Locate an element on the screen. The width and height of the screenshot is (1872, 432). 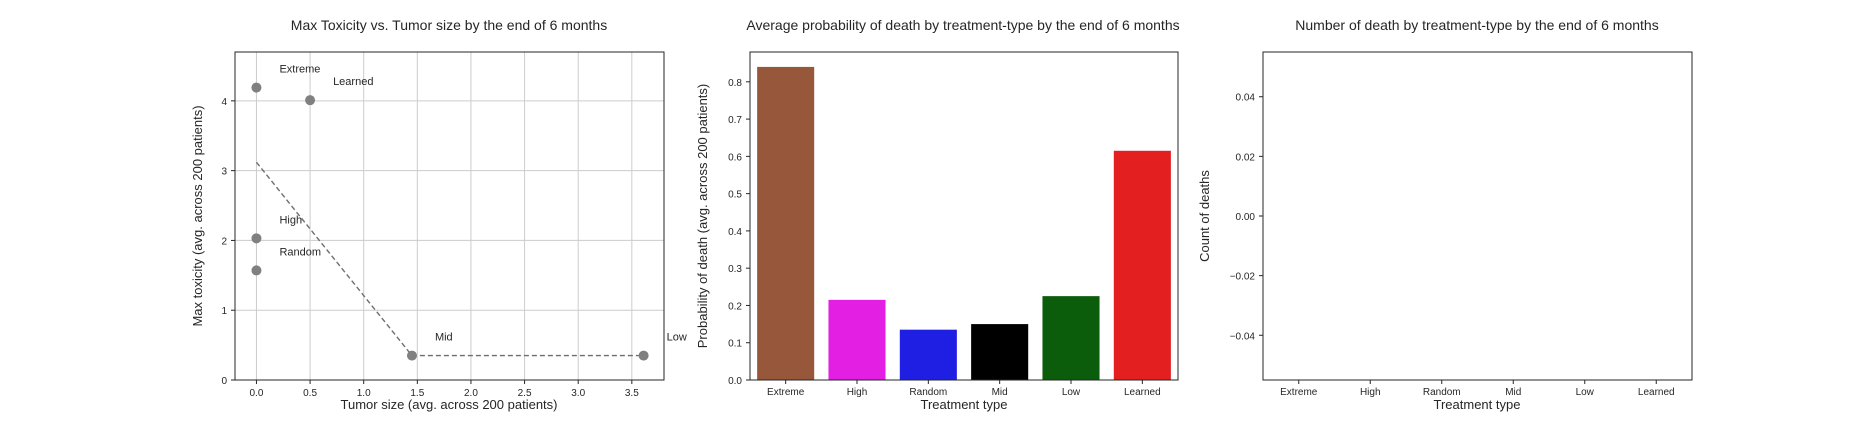
chart1-point-label: Learned is located at coordinates (353, 82).